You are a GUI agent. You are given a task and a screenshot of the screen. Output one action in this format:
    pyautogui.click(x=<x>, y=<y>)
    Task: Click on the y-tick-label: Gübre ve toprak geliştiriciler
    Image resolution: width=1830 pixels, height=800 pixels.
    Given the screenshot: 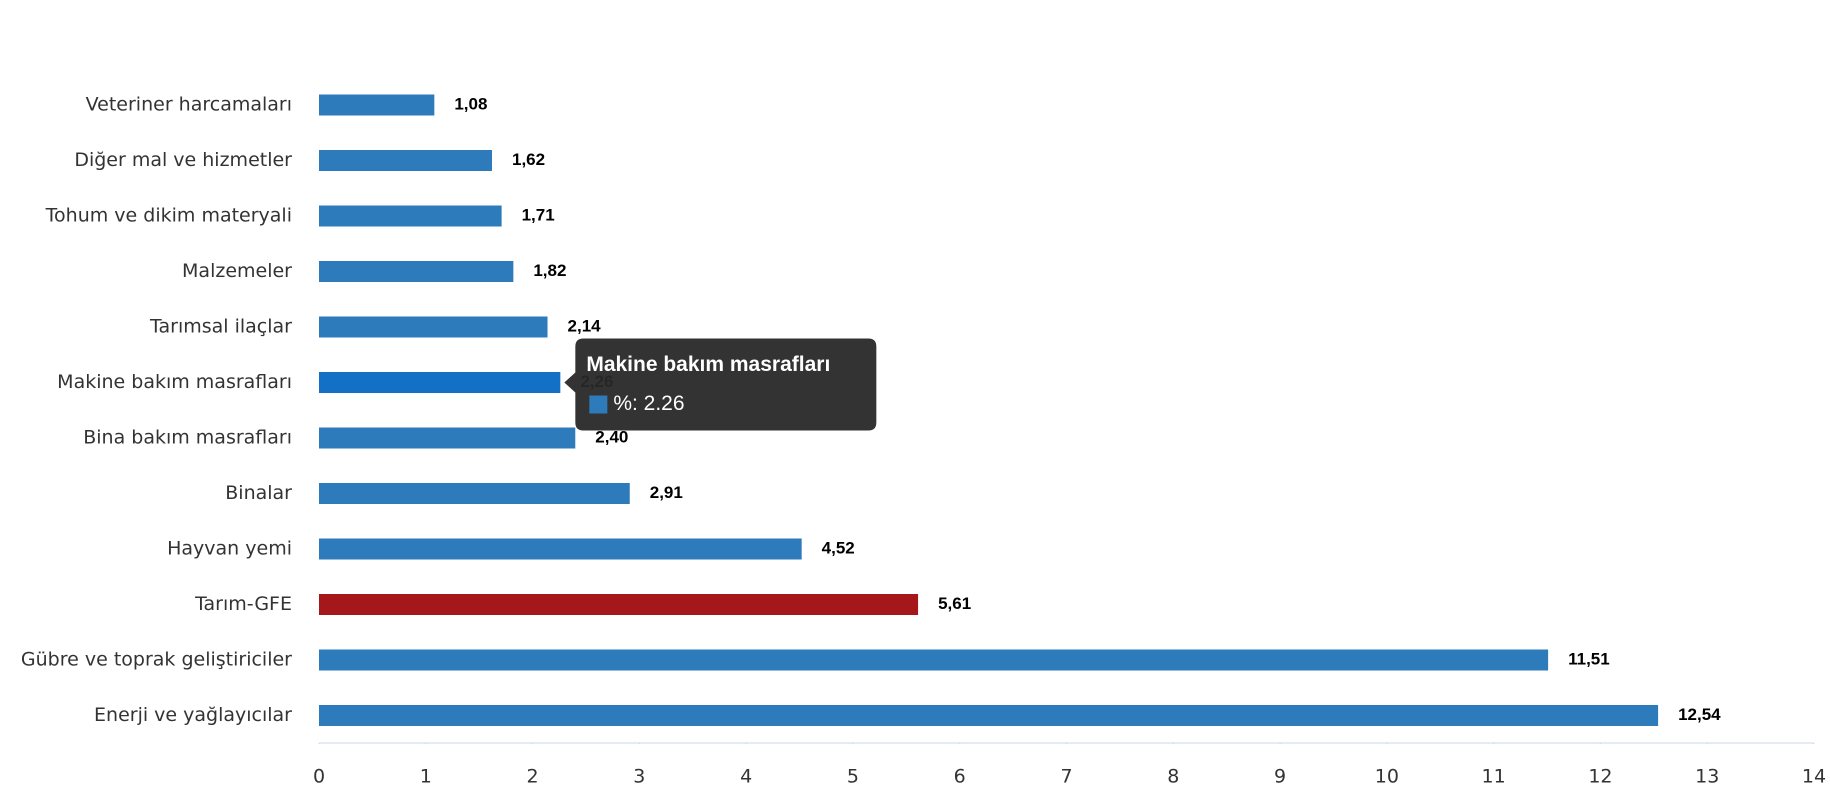 What is the action you would take?
    pyautogui.click(x=156, y=660)
    